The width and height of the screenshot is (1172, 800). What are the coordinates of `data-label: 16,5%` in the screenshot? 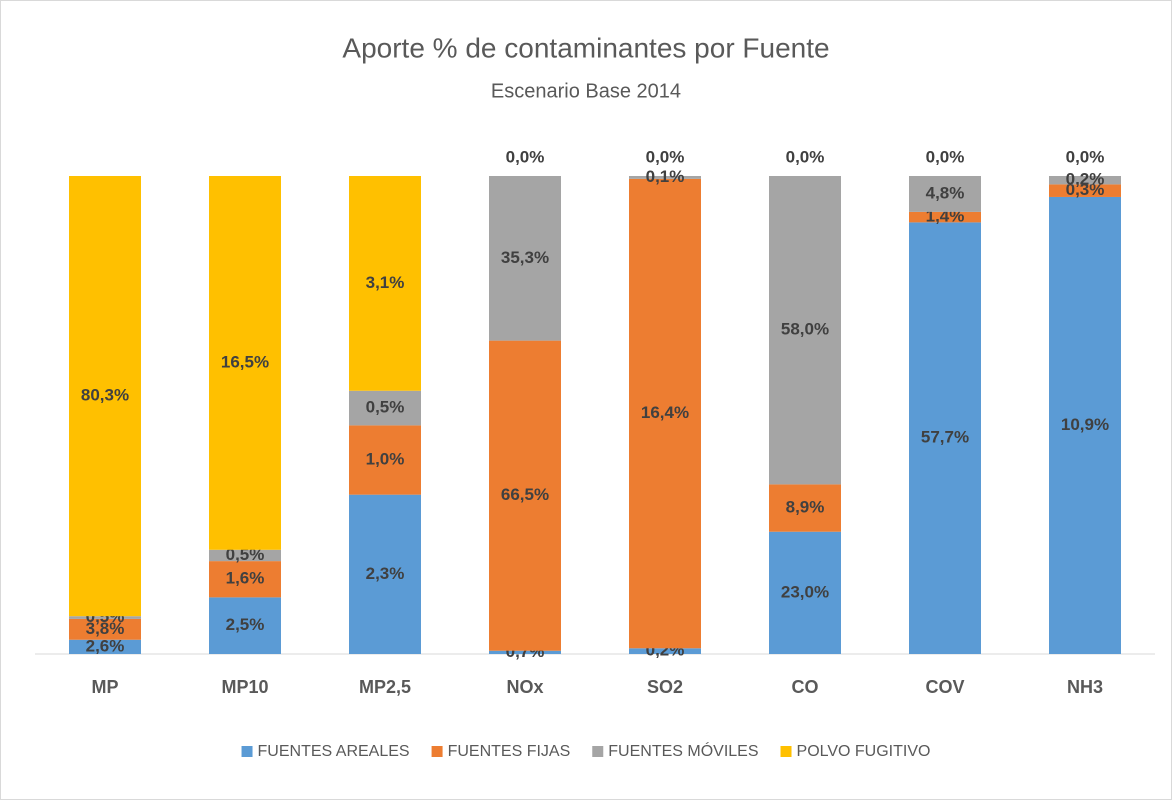 It's located at (245, 361).